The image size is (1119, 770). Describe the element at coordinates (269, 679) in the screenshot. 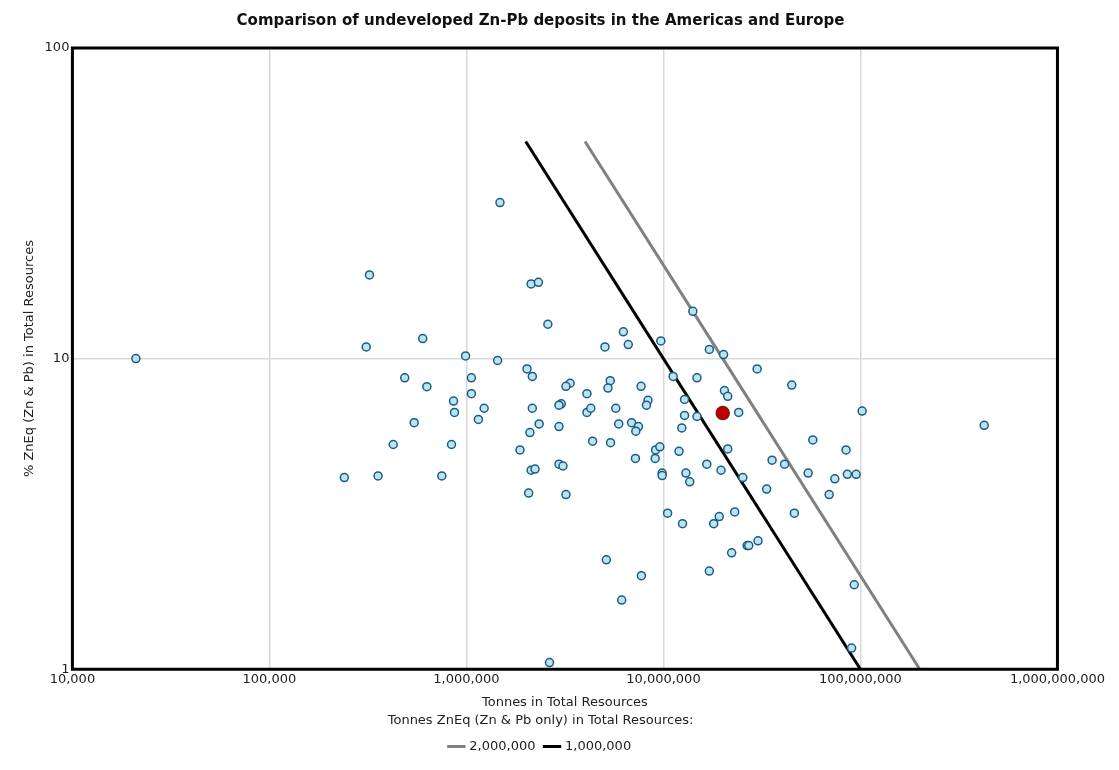

I see `x-tick-label: 100,000` at that location.